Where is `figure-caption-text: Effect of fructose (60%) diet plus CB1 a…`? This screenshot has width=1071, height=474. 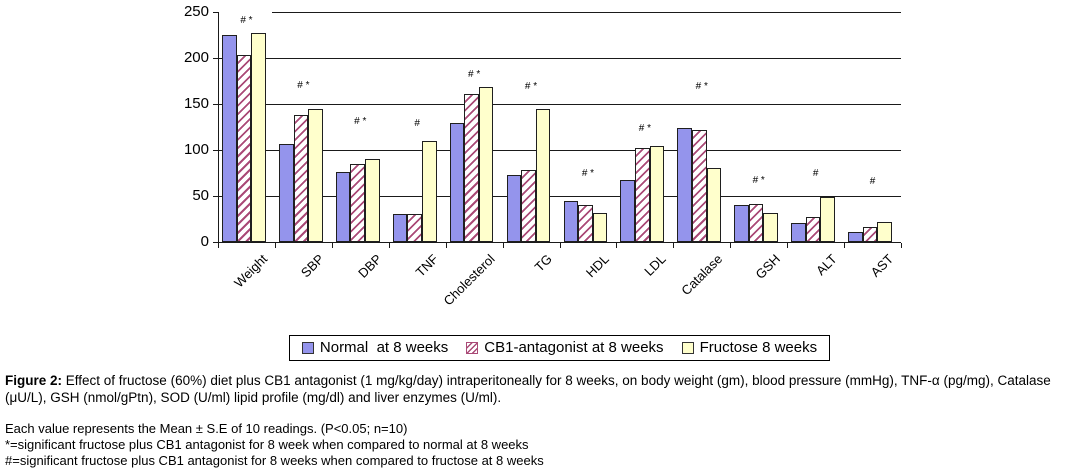 figure-caption-text: Effect of fructose (60%) diet plus CB1 a… is located at coordinates (528, 389).